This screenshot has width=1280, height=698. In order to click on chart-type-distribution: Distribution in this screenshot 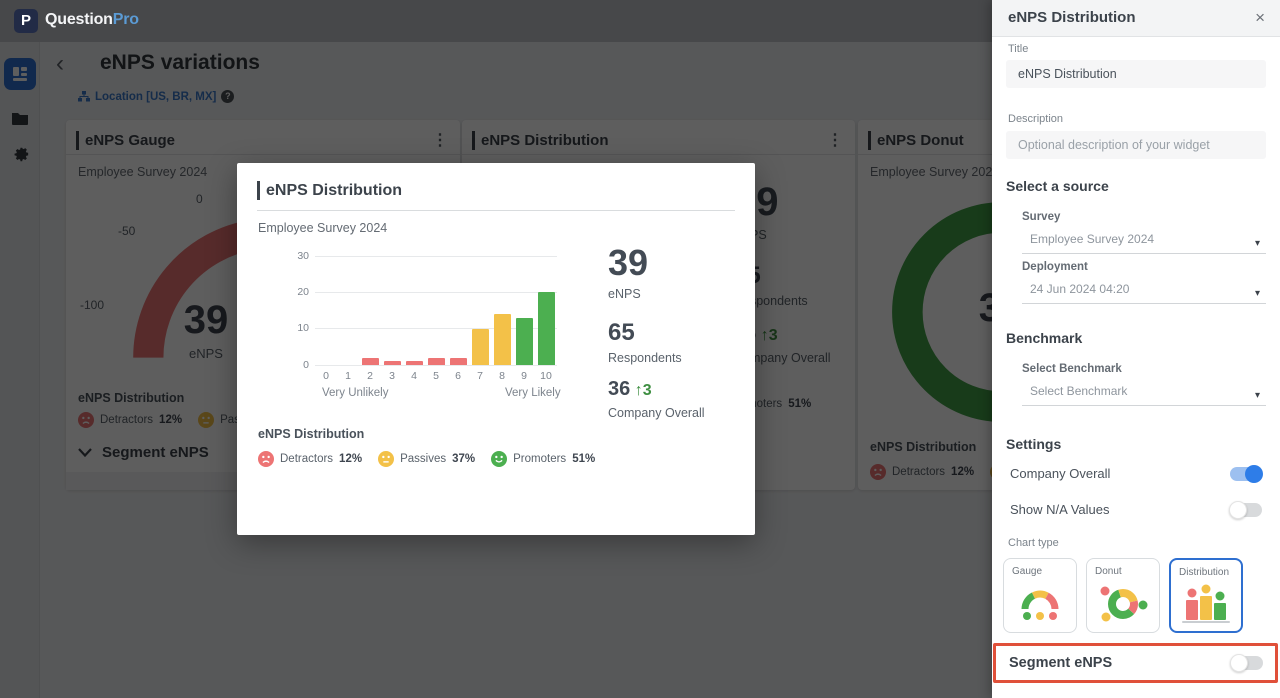, I will do `click(1206, 595)`.